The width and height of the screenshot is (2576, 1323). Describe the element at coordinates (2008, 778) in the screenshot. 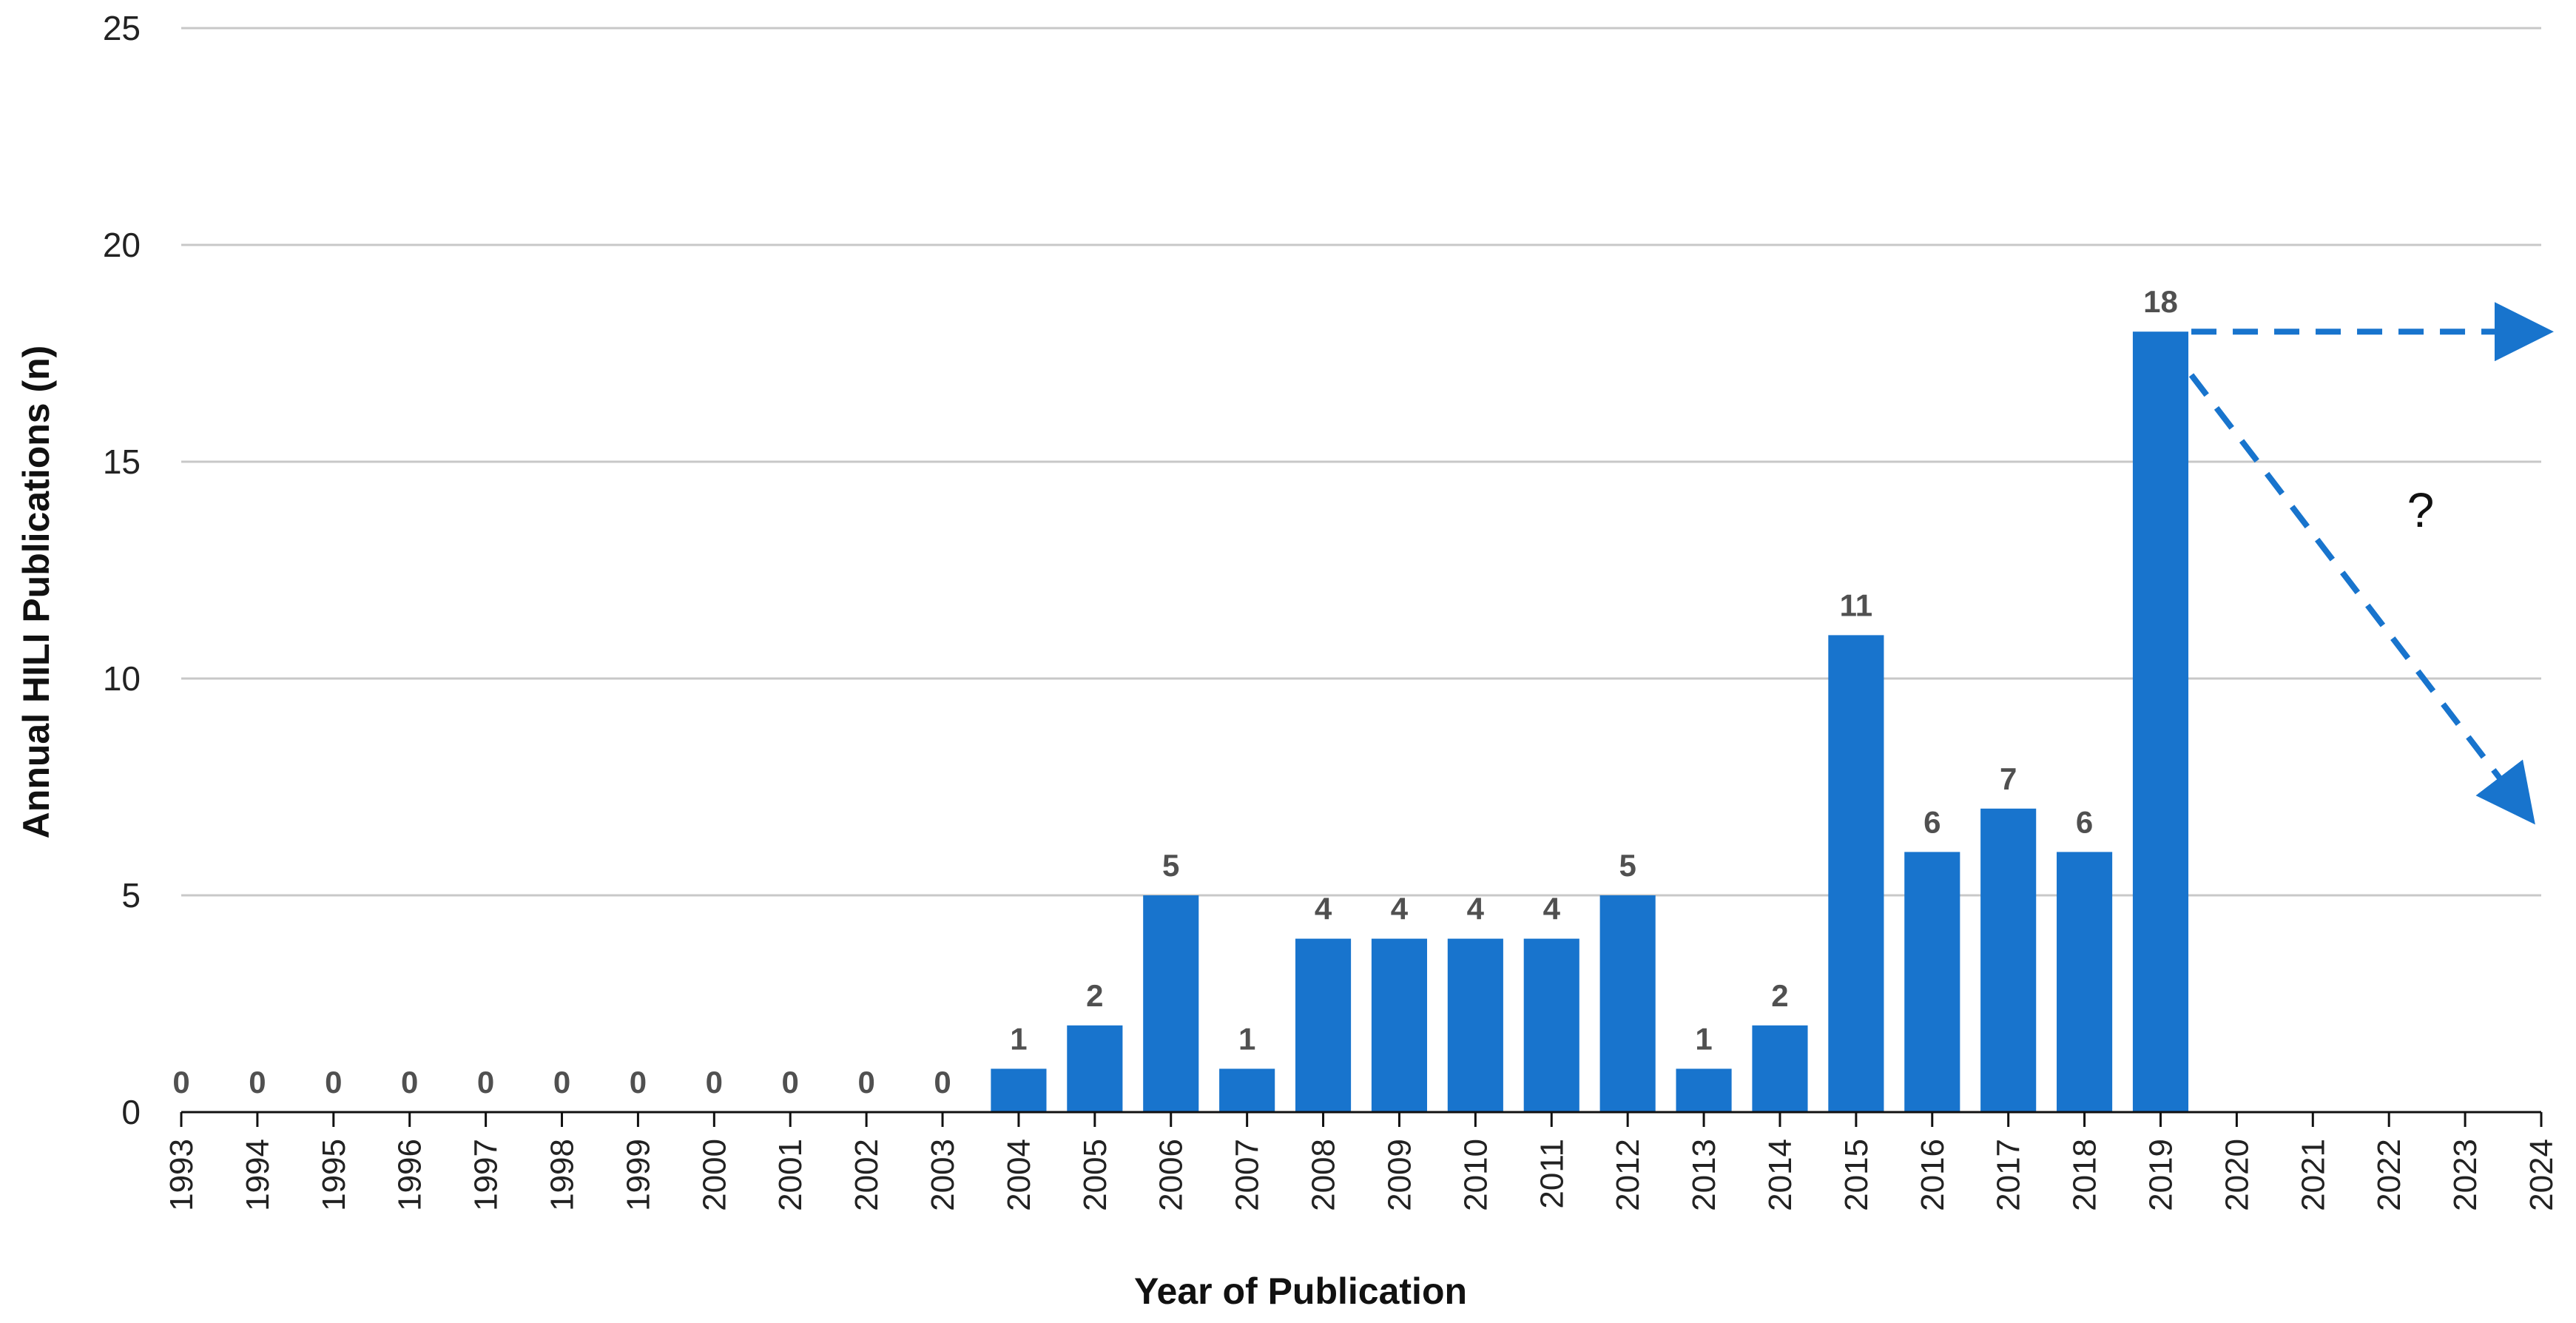

I see `data-label-2017: 7` at that location.